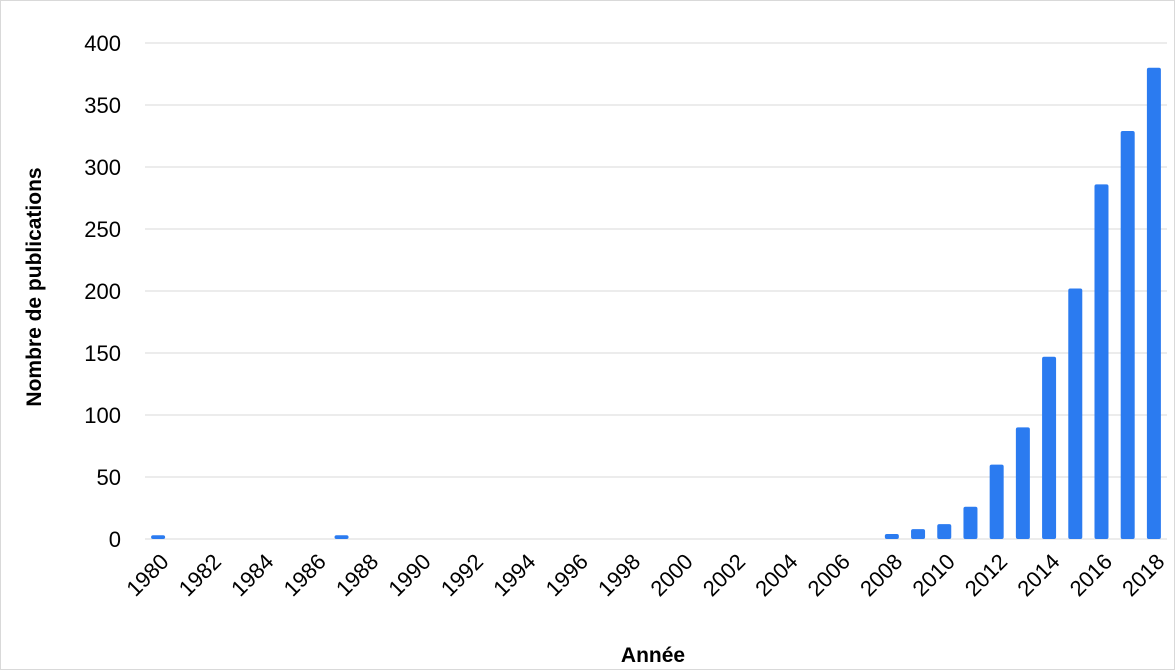  I want to click on x-tick-label: 1996, so click(567, 575).